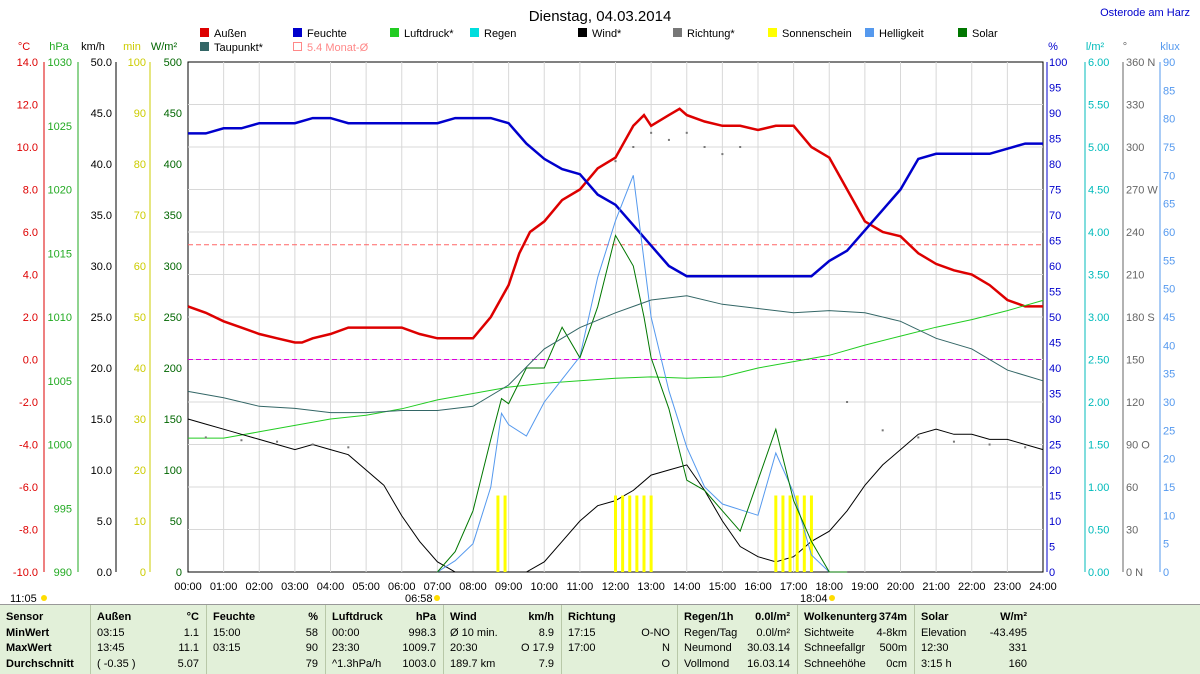 Image resolution: width=1200 pixels, height=674 pixels. Describe the element at coordinates (1055, 318) in the screenshot. I see `humidity-axis-tick: 50` at that location.